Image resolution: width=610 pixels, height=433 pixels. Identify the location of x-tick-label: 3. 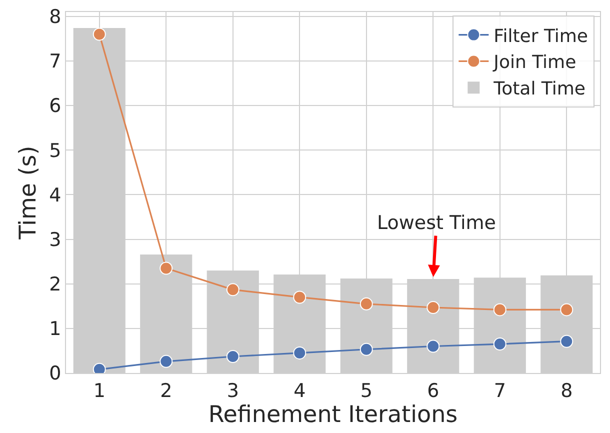
(232, 391).